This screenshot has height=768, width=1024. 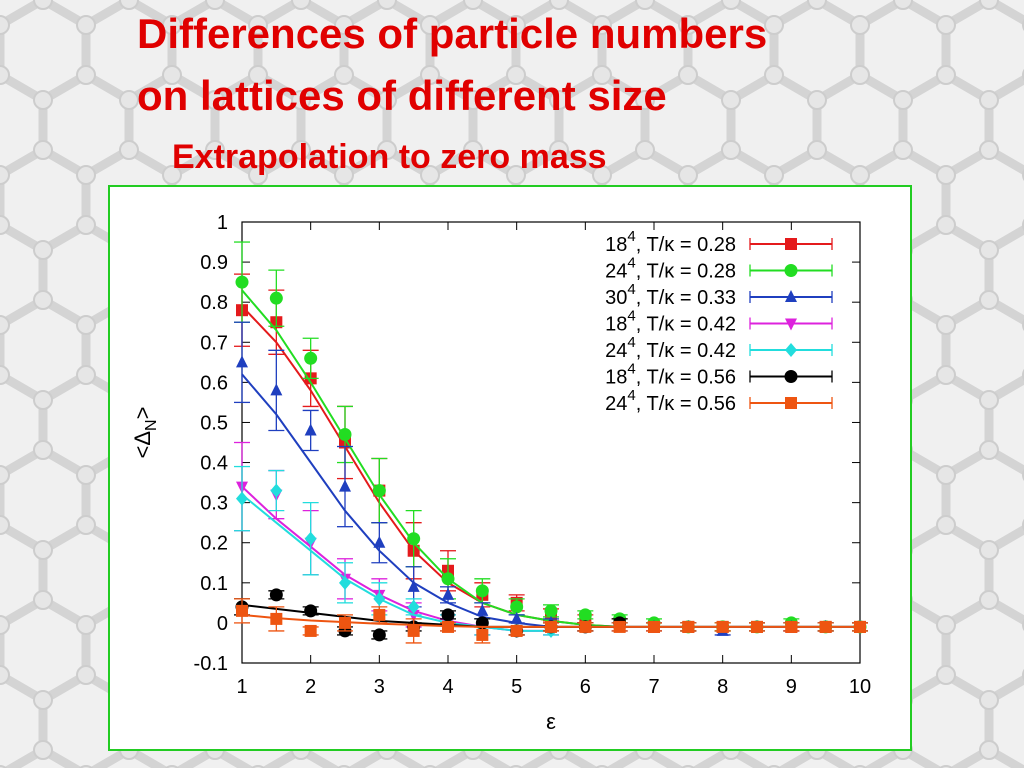 I want to click on x-axis-label: ε, so click(x=551, y=721).